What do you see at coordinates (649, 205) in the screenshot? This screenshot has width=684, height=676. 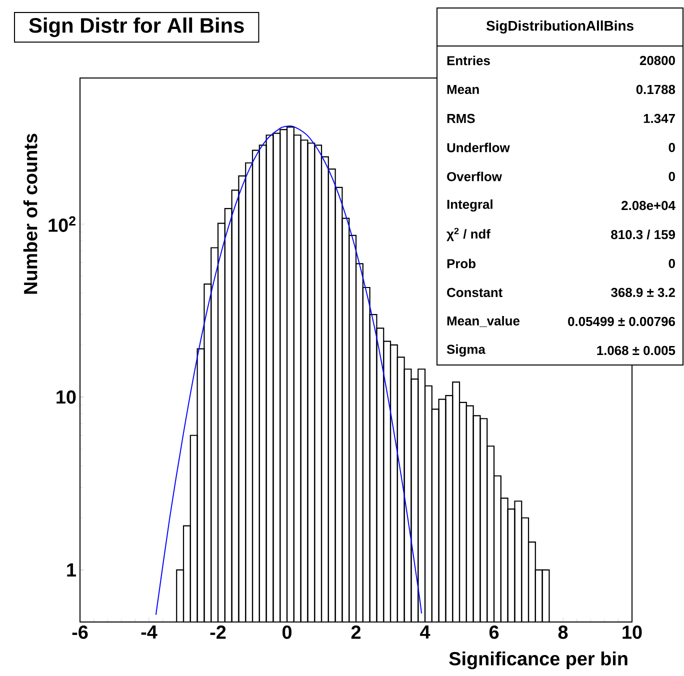 I see `annotation: 2.08e+04` at bounding box center [649, 205].